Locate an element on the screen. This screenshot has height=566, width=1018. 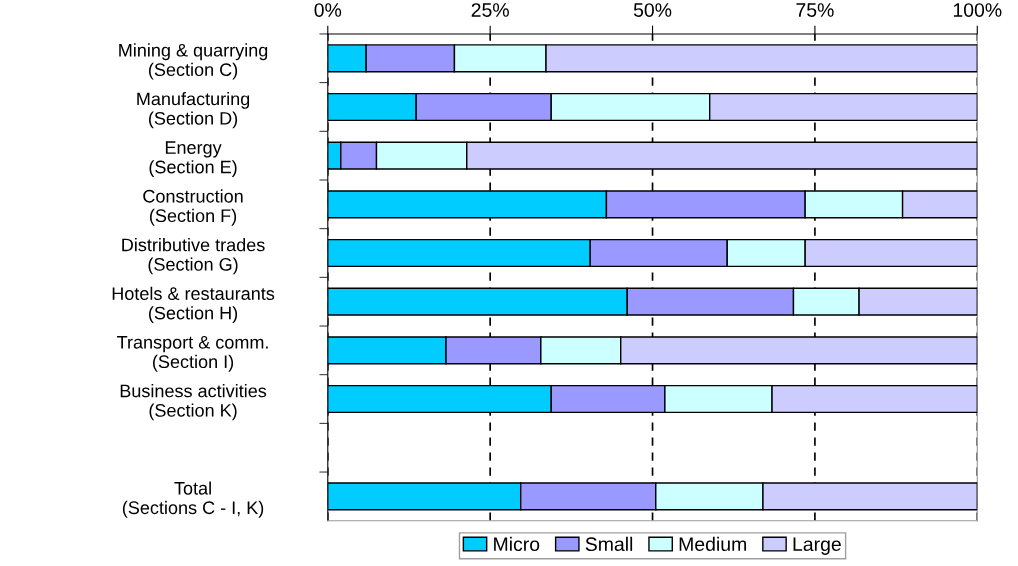
y-tick-label: Manufacturing (Section D) is located at coordinates (193, 110).